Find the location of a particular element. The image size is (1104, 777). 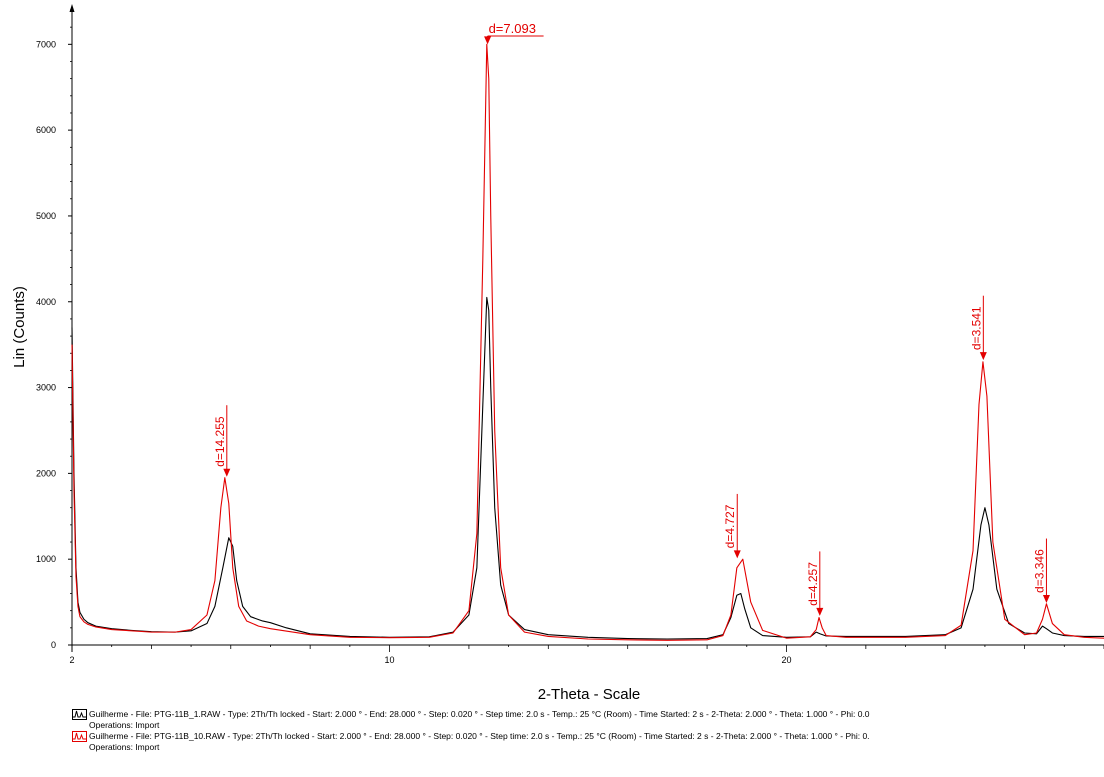

y-tick-label: 4000 is located at coordinates (46, 302).